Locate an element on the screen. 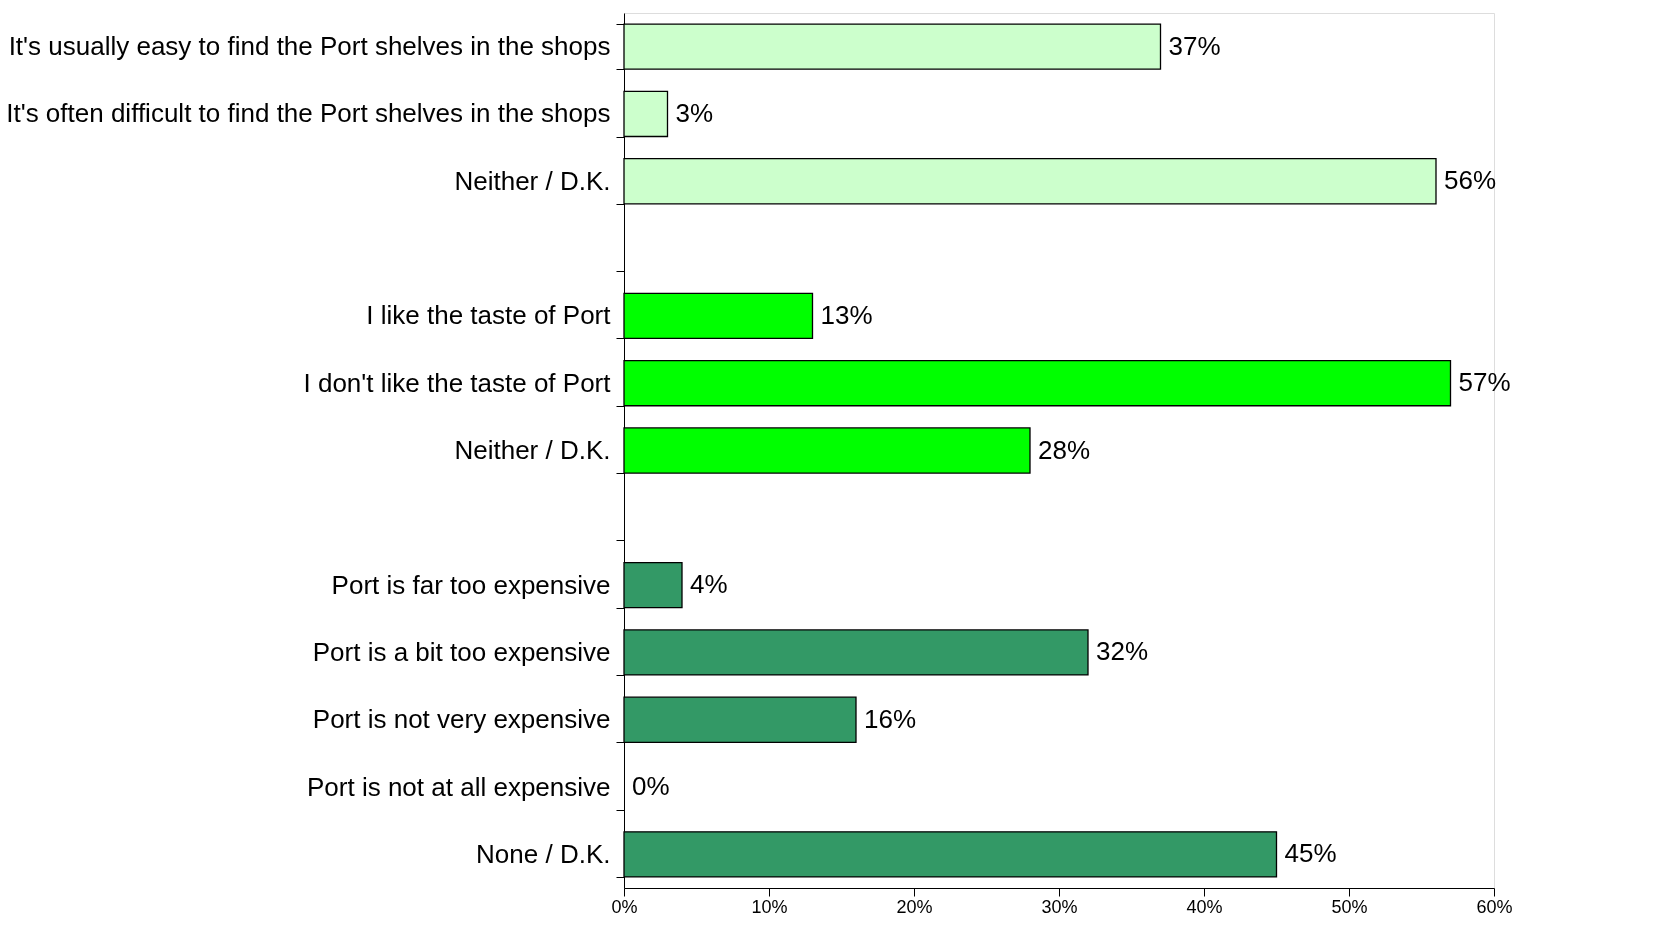 The image size is (1668, 927). y-tick-label: None / D.K. is located at coordinates (543, 853).